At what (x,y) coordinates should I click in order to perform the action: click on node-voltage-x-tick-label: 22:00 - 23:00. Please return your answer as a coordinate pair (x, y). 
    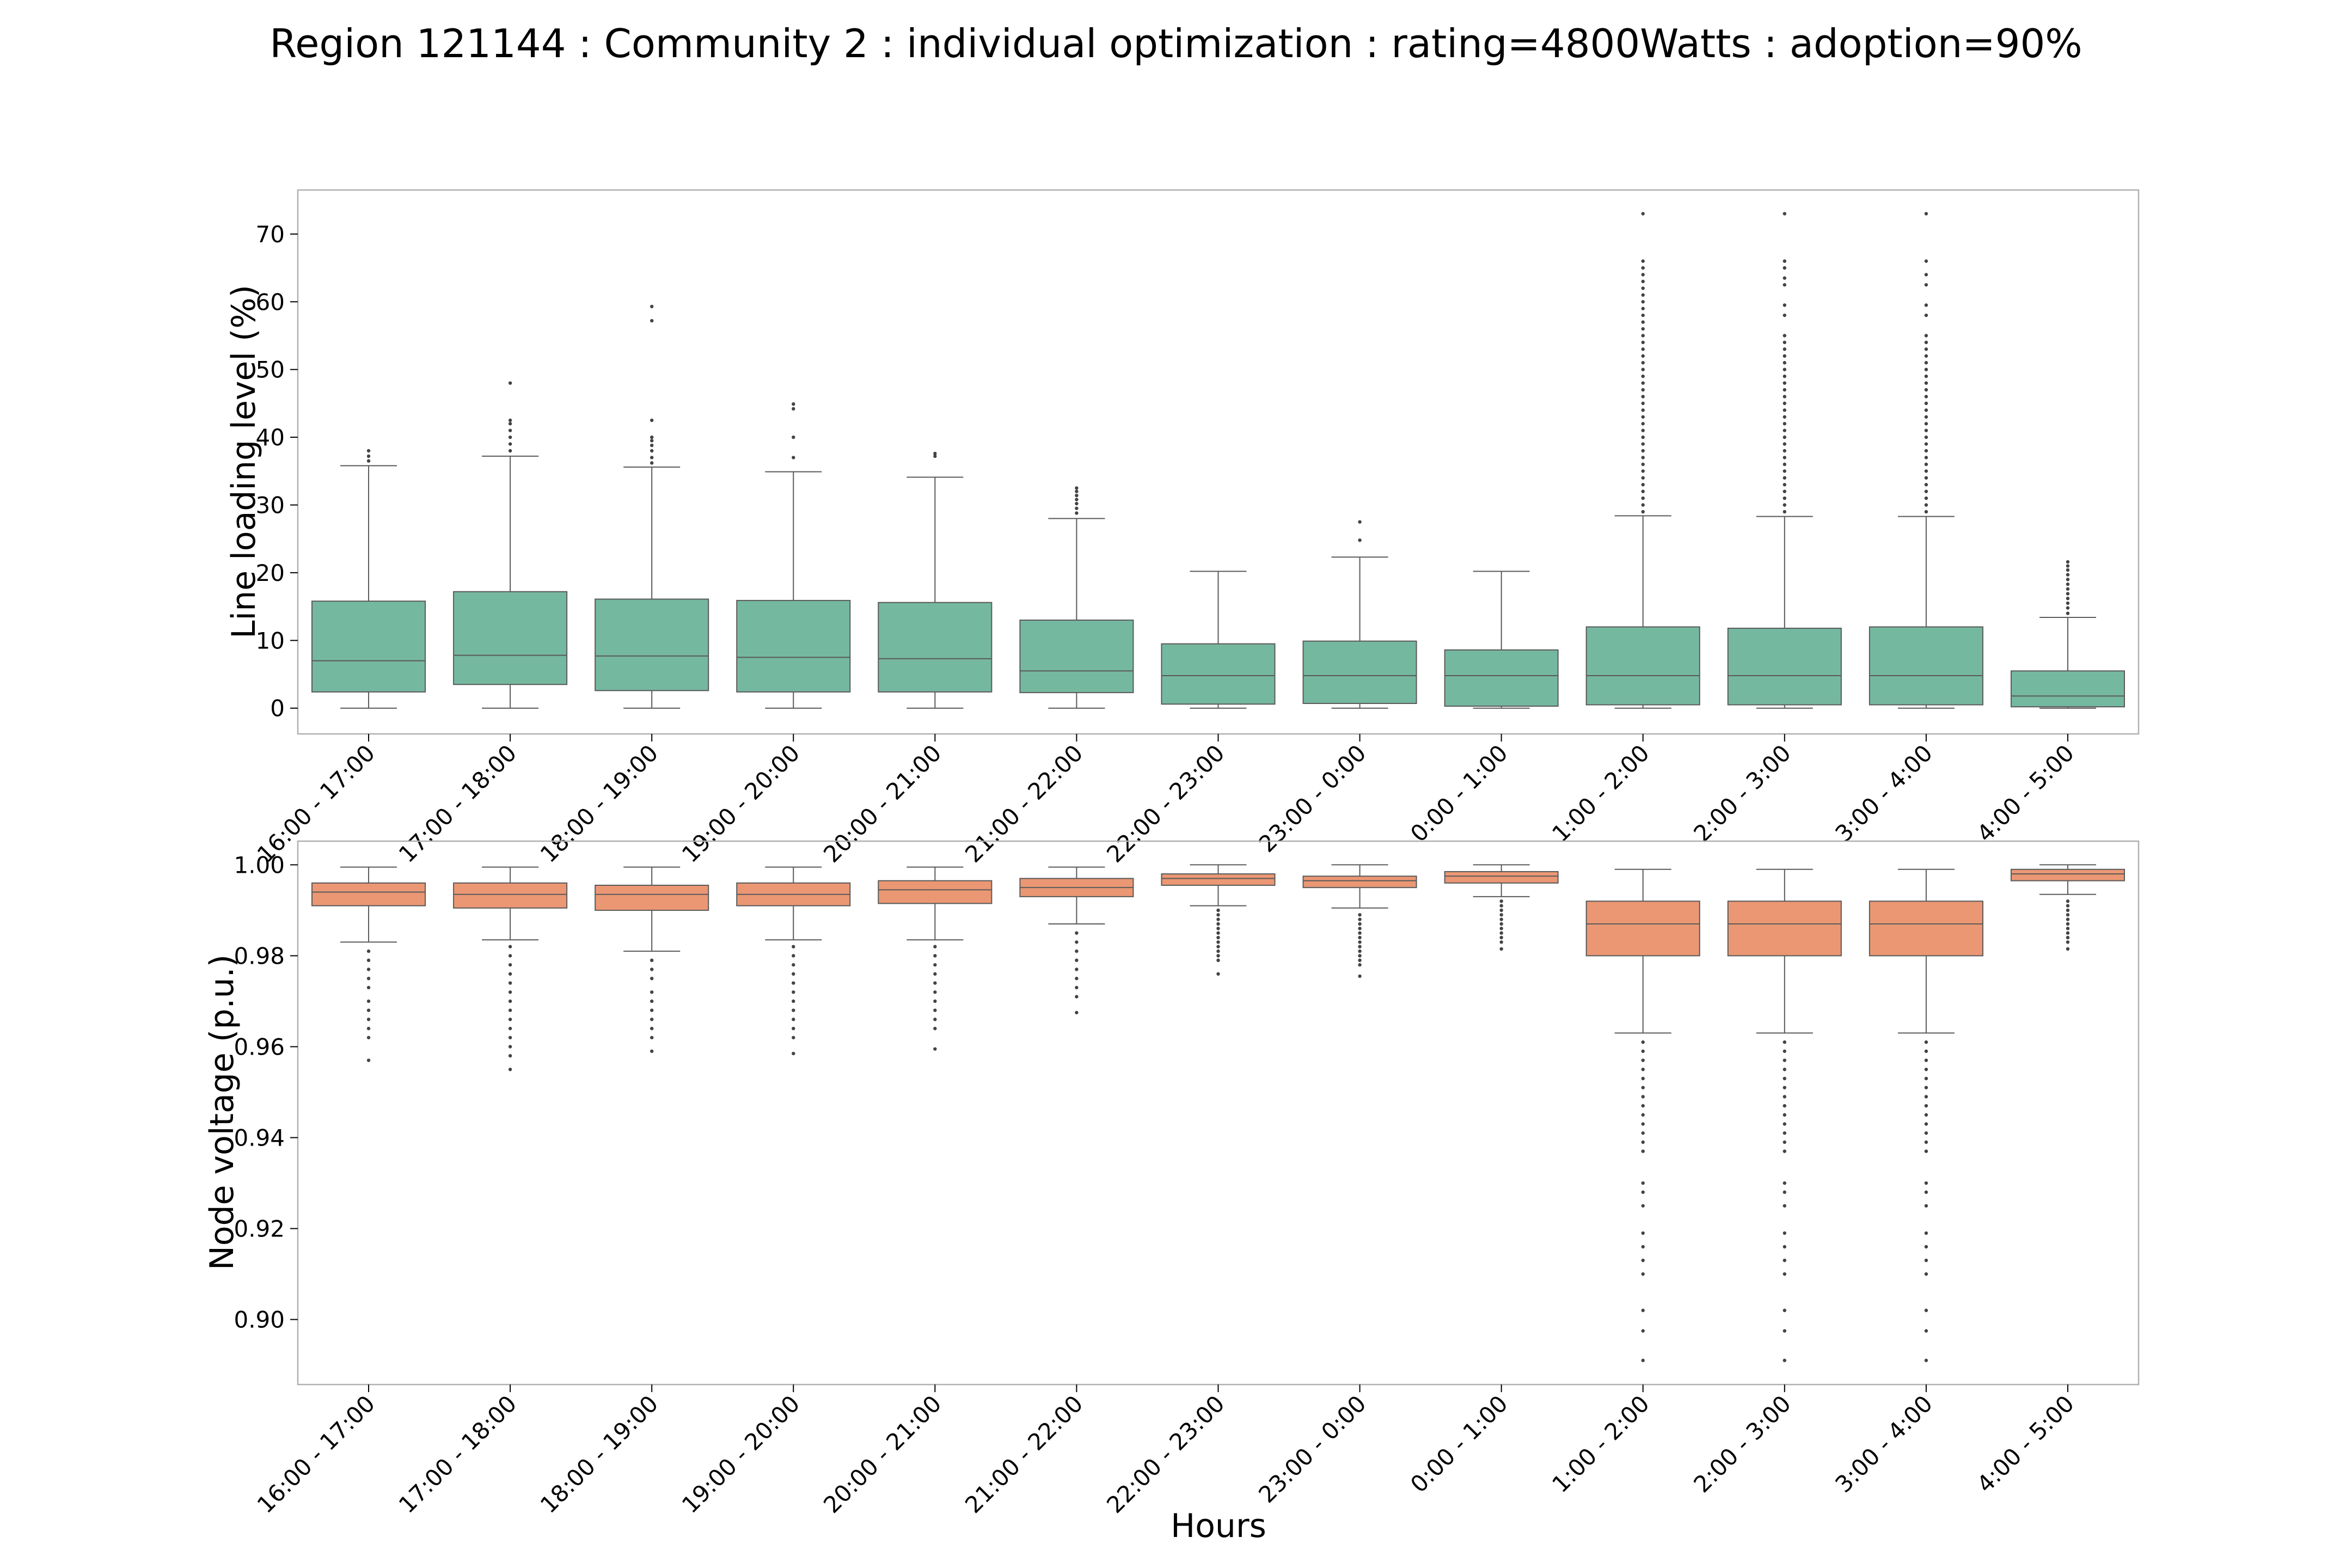
    Looking at the image, I should click on (1165, 1454).